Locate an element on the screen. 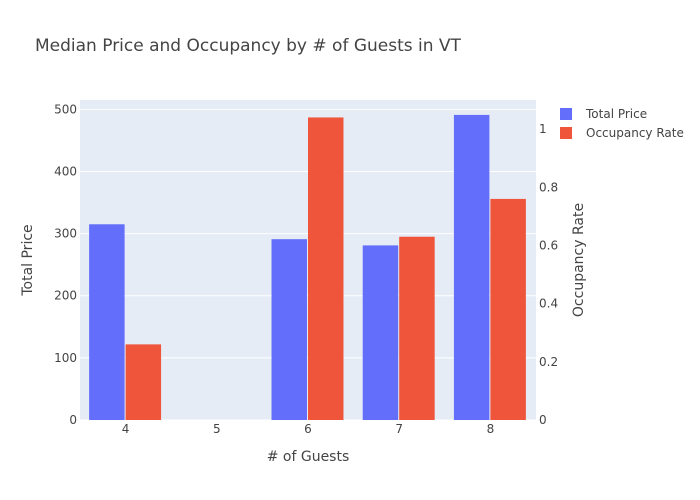  legend-label: Occupancy Rate is located at coordinates (635, 133).